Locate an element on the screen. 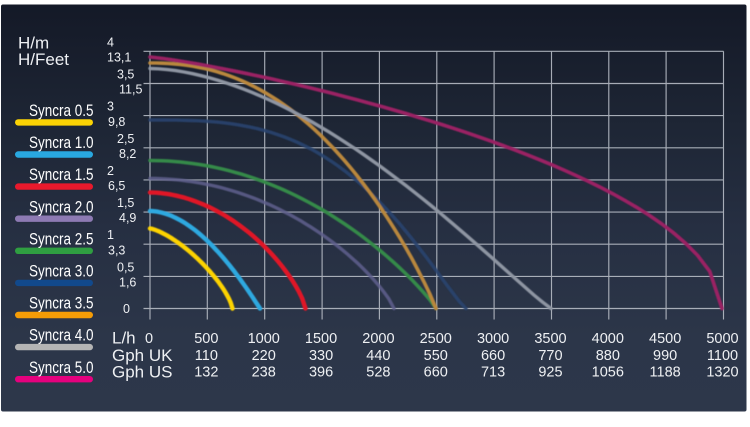  svg-text: 2000 is located at coordinates (378, 339).